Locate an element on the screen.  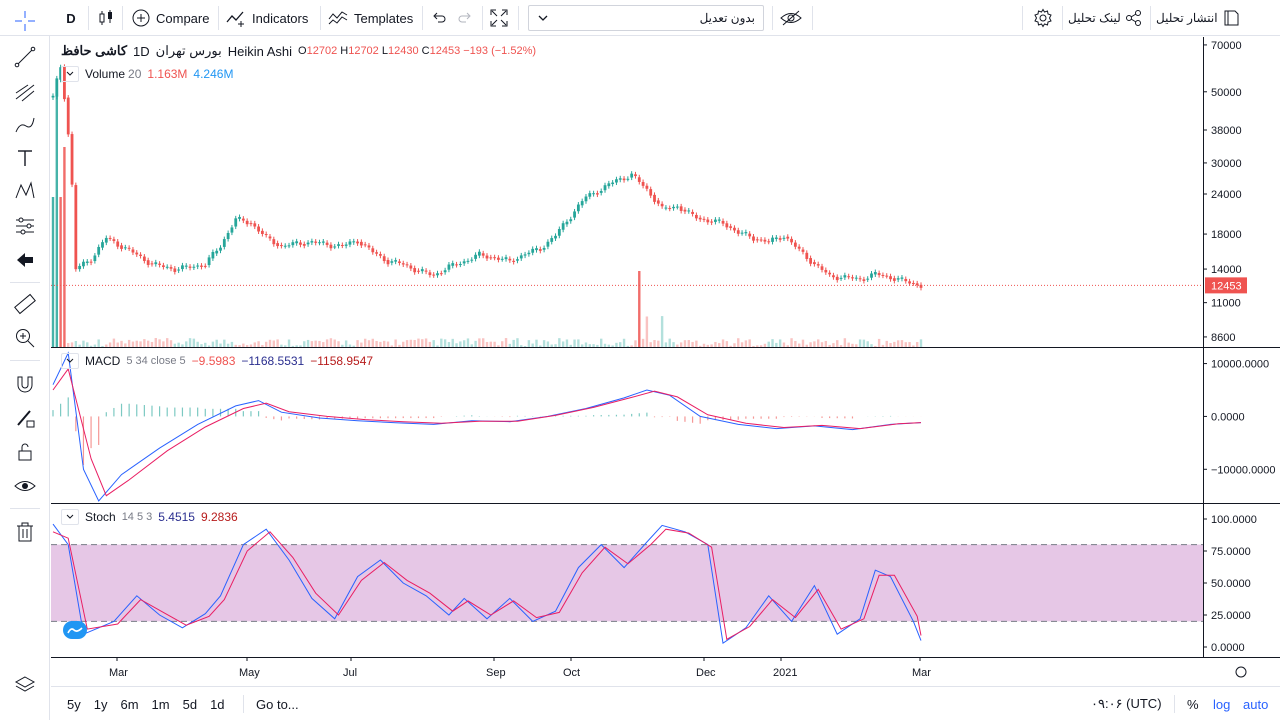
settings-button is located at coordinates (1043, 18).